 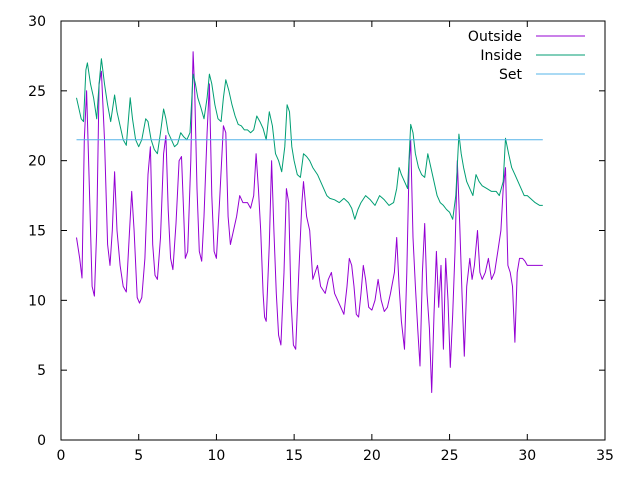 What do you see at coordinates (605, 456) in the screenshot?
I see `x-tick-label: 35` at bounding box center [605, 456].